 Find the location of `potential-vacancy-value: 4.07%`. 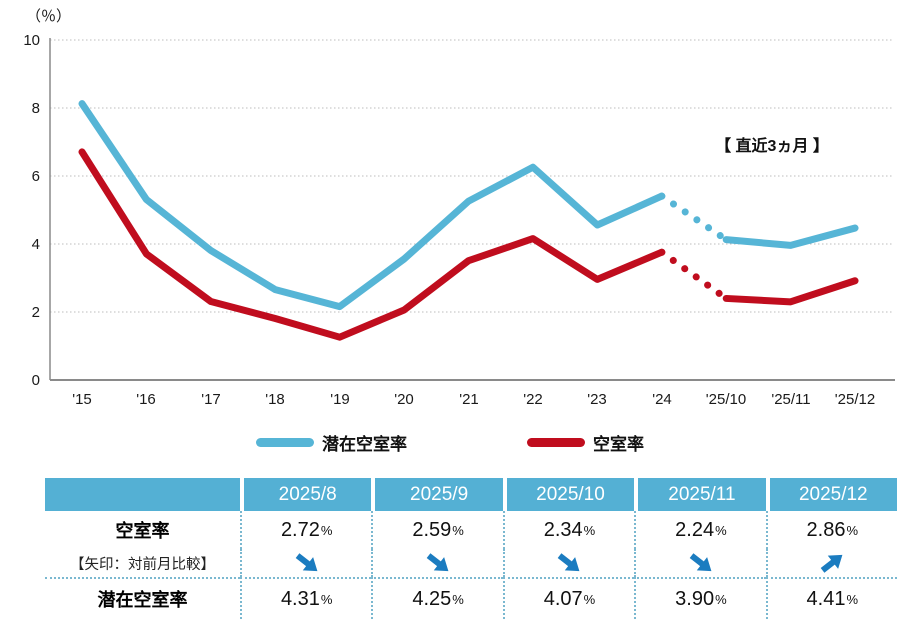

potential-vacancy-value: 4.07% is located at coordinates (568, 598).